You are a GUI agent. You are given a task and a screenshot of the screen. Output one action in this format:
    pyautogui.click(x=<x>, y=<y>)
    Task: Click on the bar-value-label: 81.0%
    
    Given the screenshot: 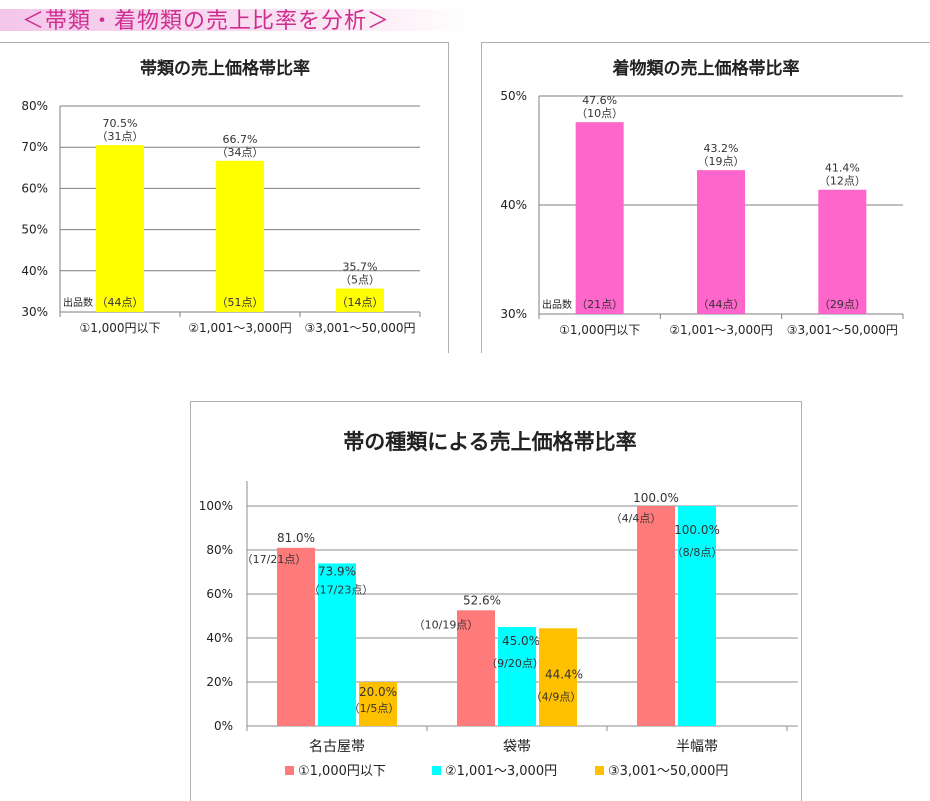 What is the action you would take?
    pyautogui.click(x=296, y=538)
    